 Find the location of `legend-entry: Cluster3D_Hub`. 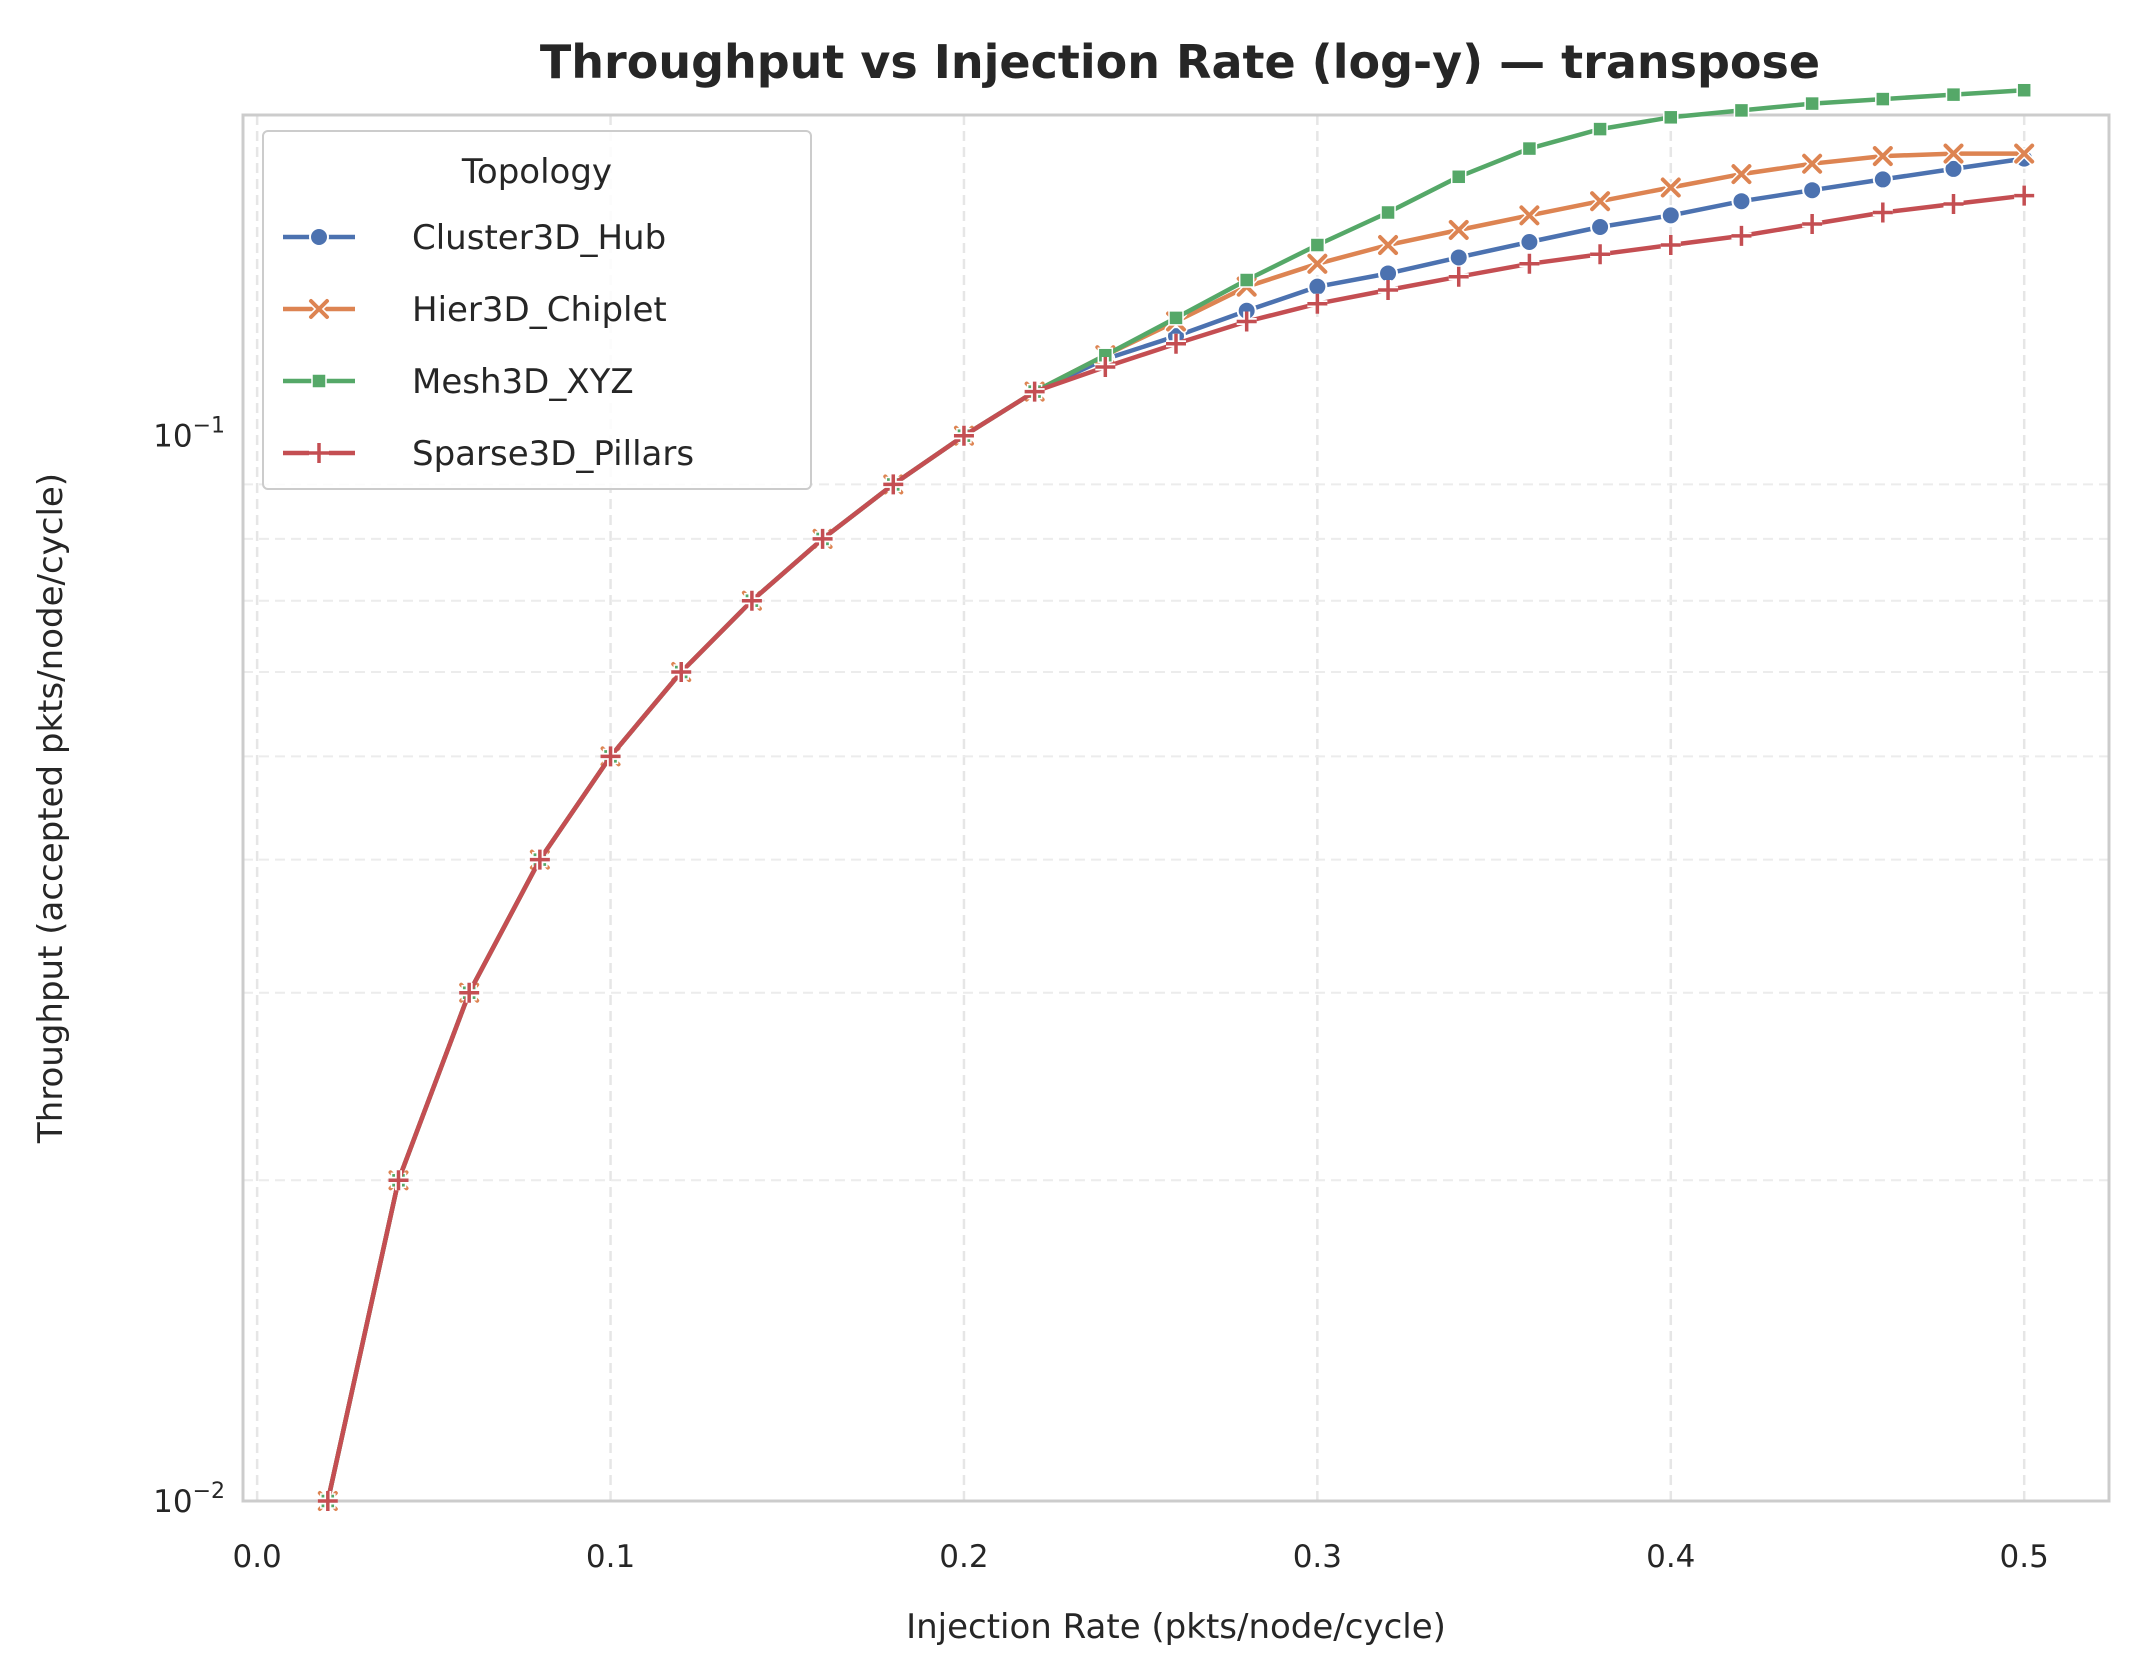

legend-entry: Cluster3D_Hub is located at coordinates (474, 238).